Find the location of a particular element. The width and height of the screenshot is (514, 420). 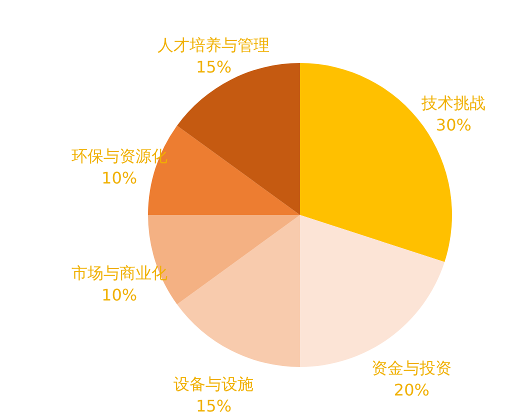

slice-label: 设备与设施 is located at coordinates (214, 384).